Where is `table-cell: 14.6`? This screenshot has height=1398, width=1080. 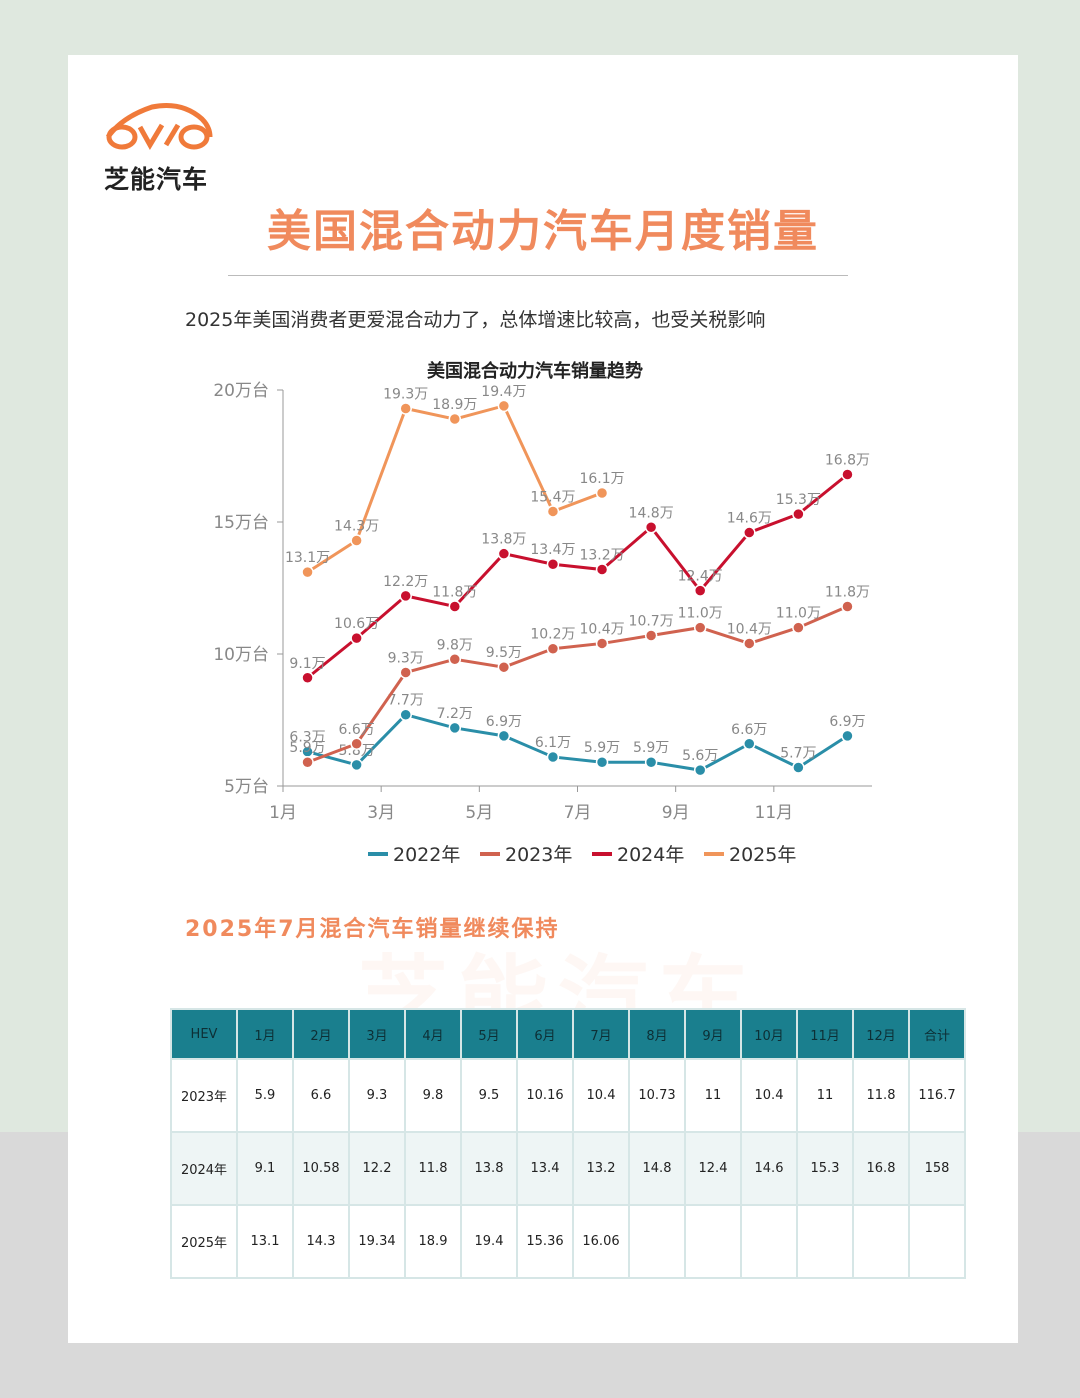
table-cell: 14.6 is located at coordinates (769, 1168).